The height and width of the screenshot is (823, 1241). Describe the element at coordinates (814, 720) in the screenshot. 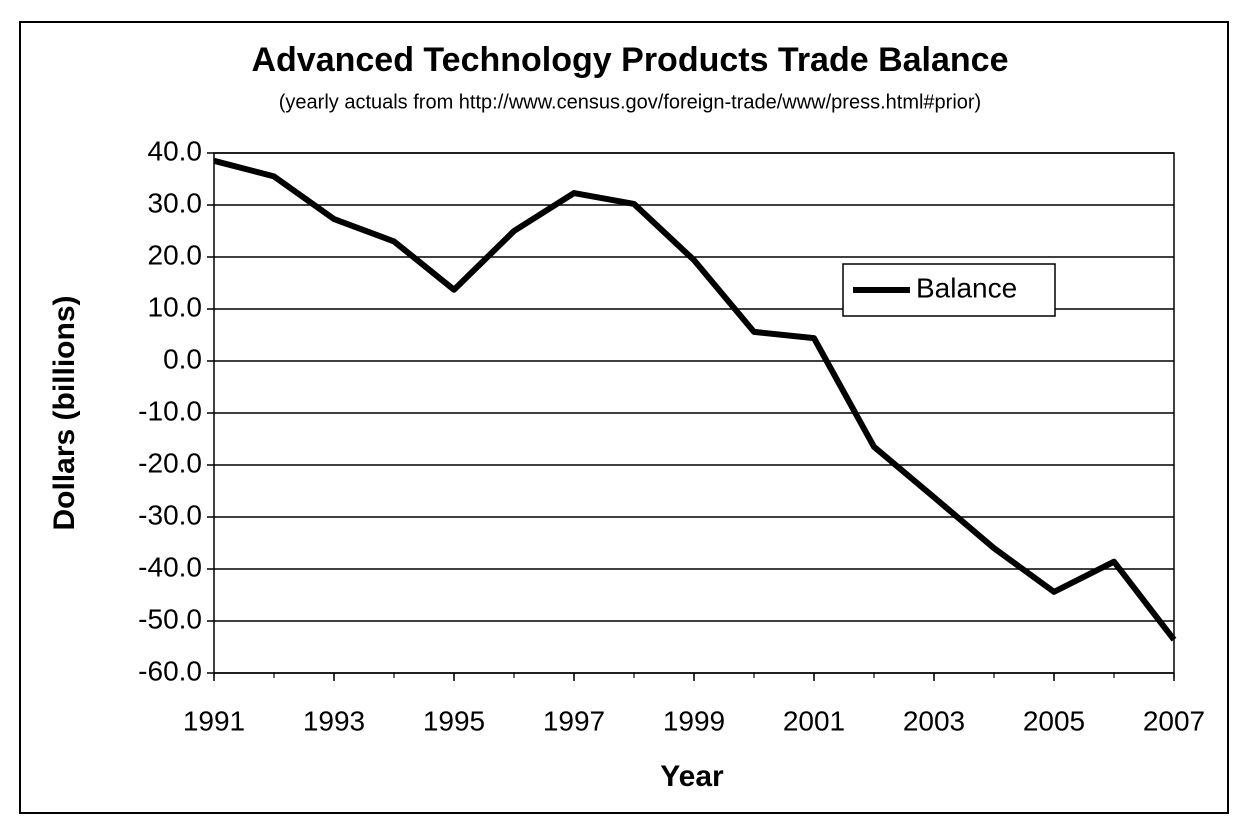

I see `x-tick-label: 2001` at that location.